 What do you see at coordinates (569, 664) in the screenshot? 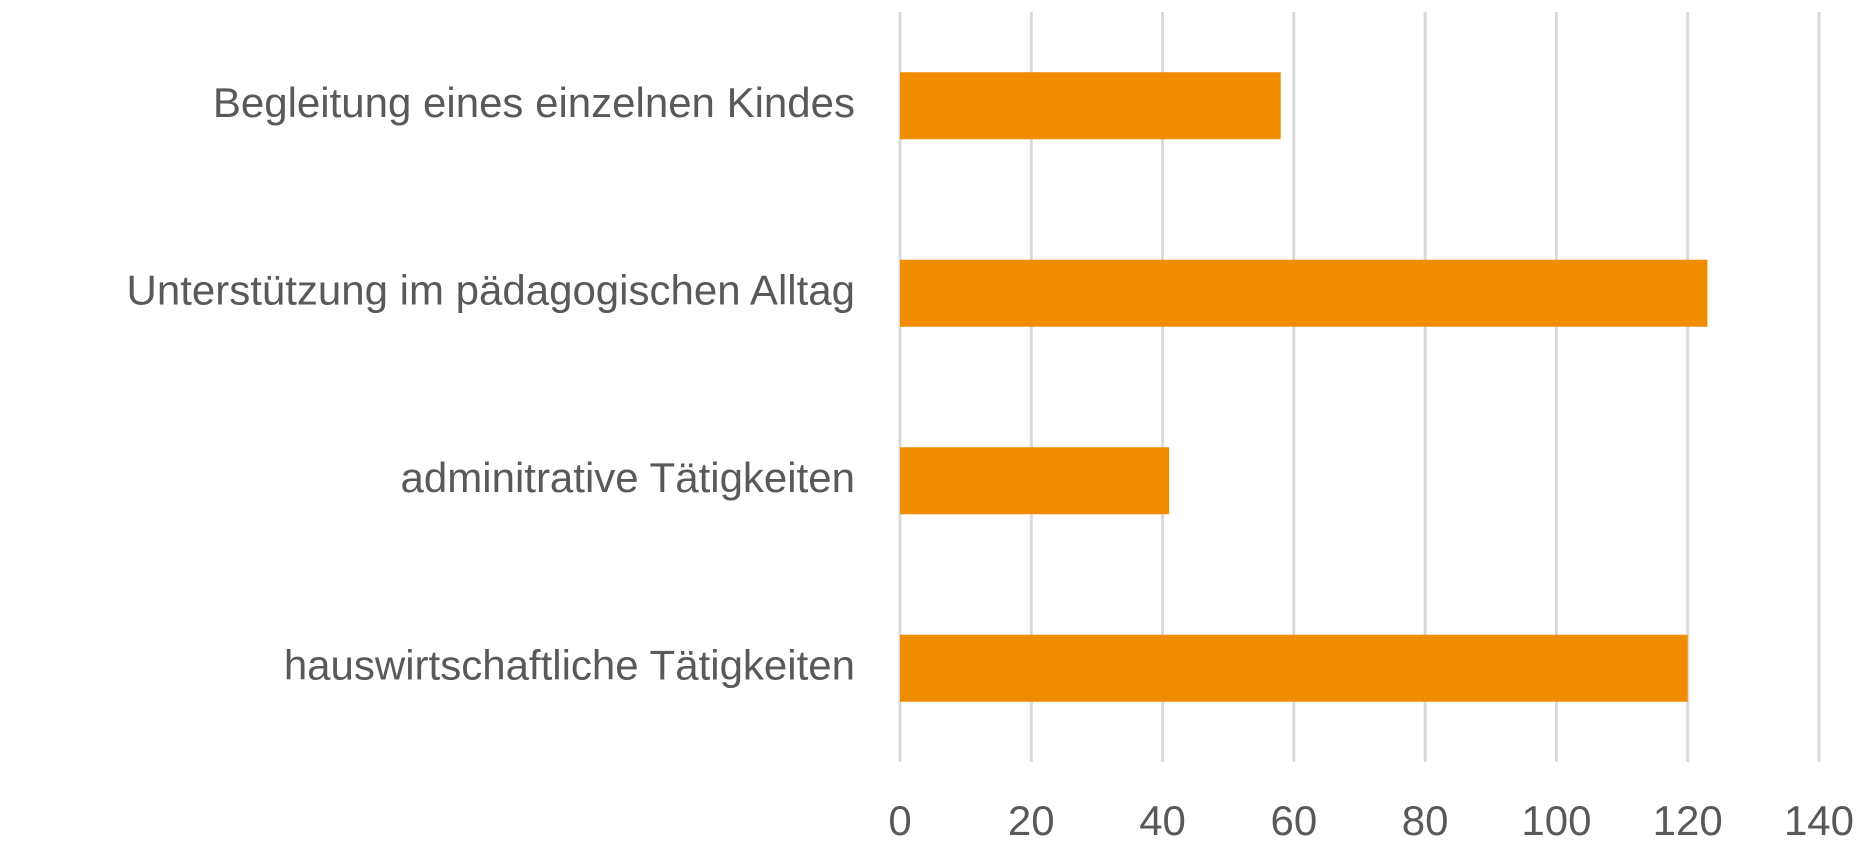
I see `y-tick-label: hauswirtschaftliche Tätigkeiten` at bounding box center [569, 664].